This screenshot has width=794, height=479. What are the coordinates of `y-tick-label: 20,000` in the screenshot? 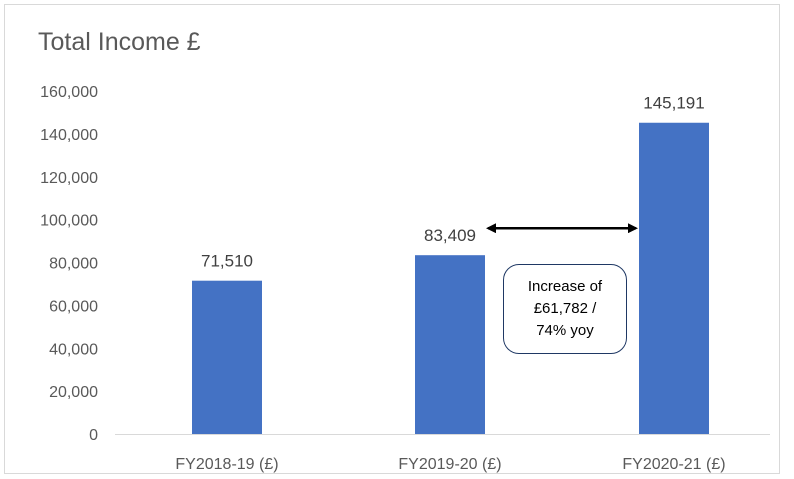 It's located at (73, 392).